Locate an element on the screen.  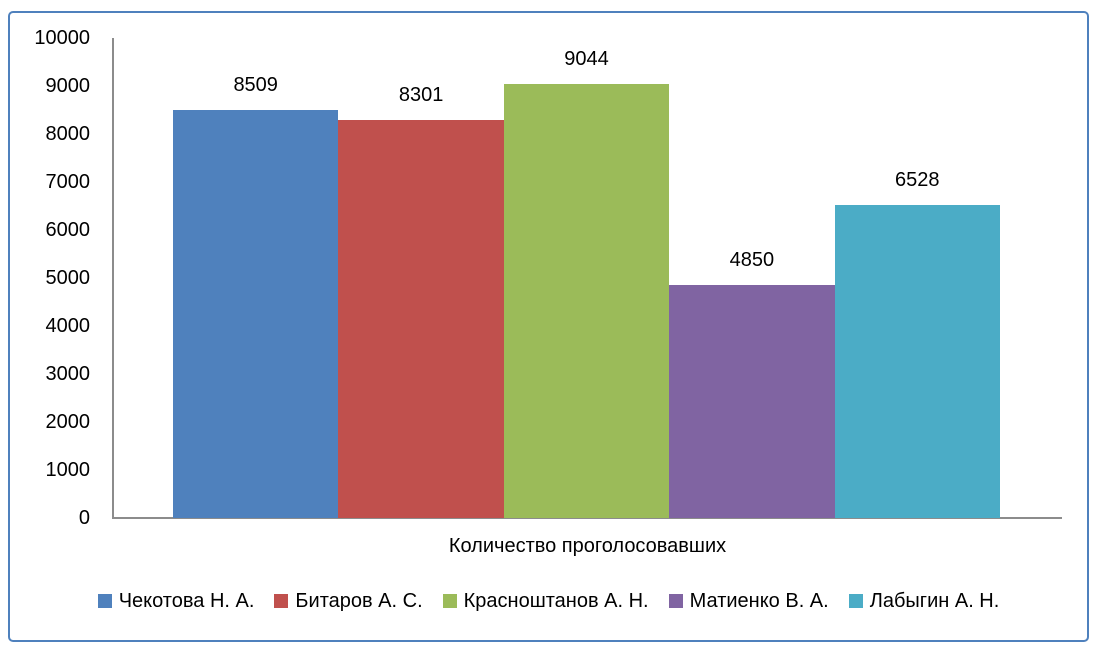
legend-item-5: Лабыгин А. Н. is located at coordinates (924, 601).